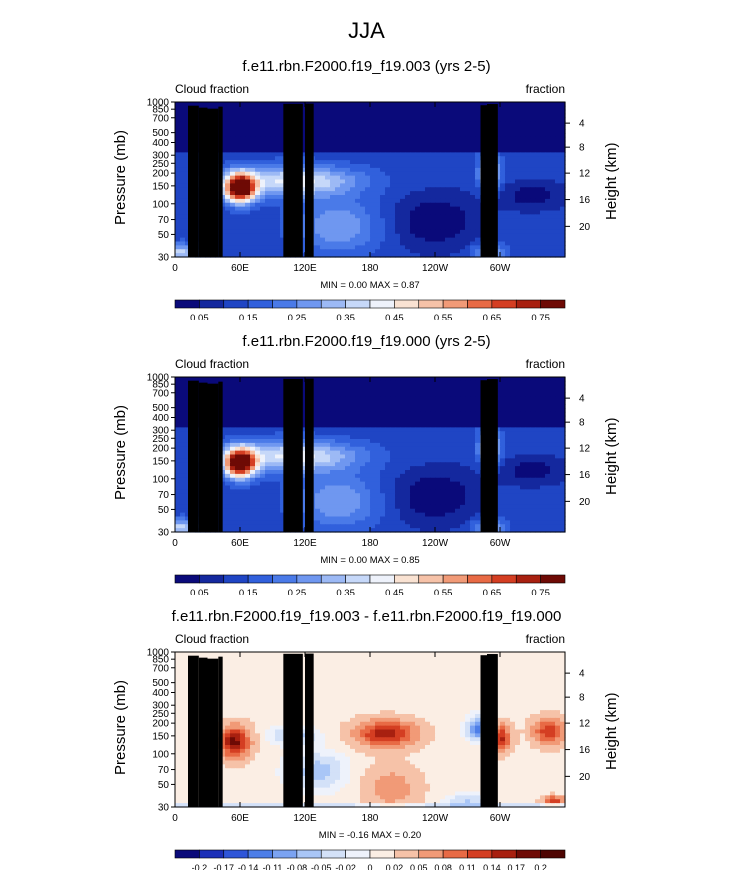 The height and width of the screenshot is (888, 733). Describe the element at coordinates (220, 181) in the screenshot. I see `terrain-block` at that location.